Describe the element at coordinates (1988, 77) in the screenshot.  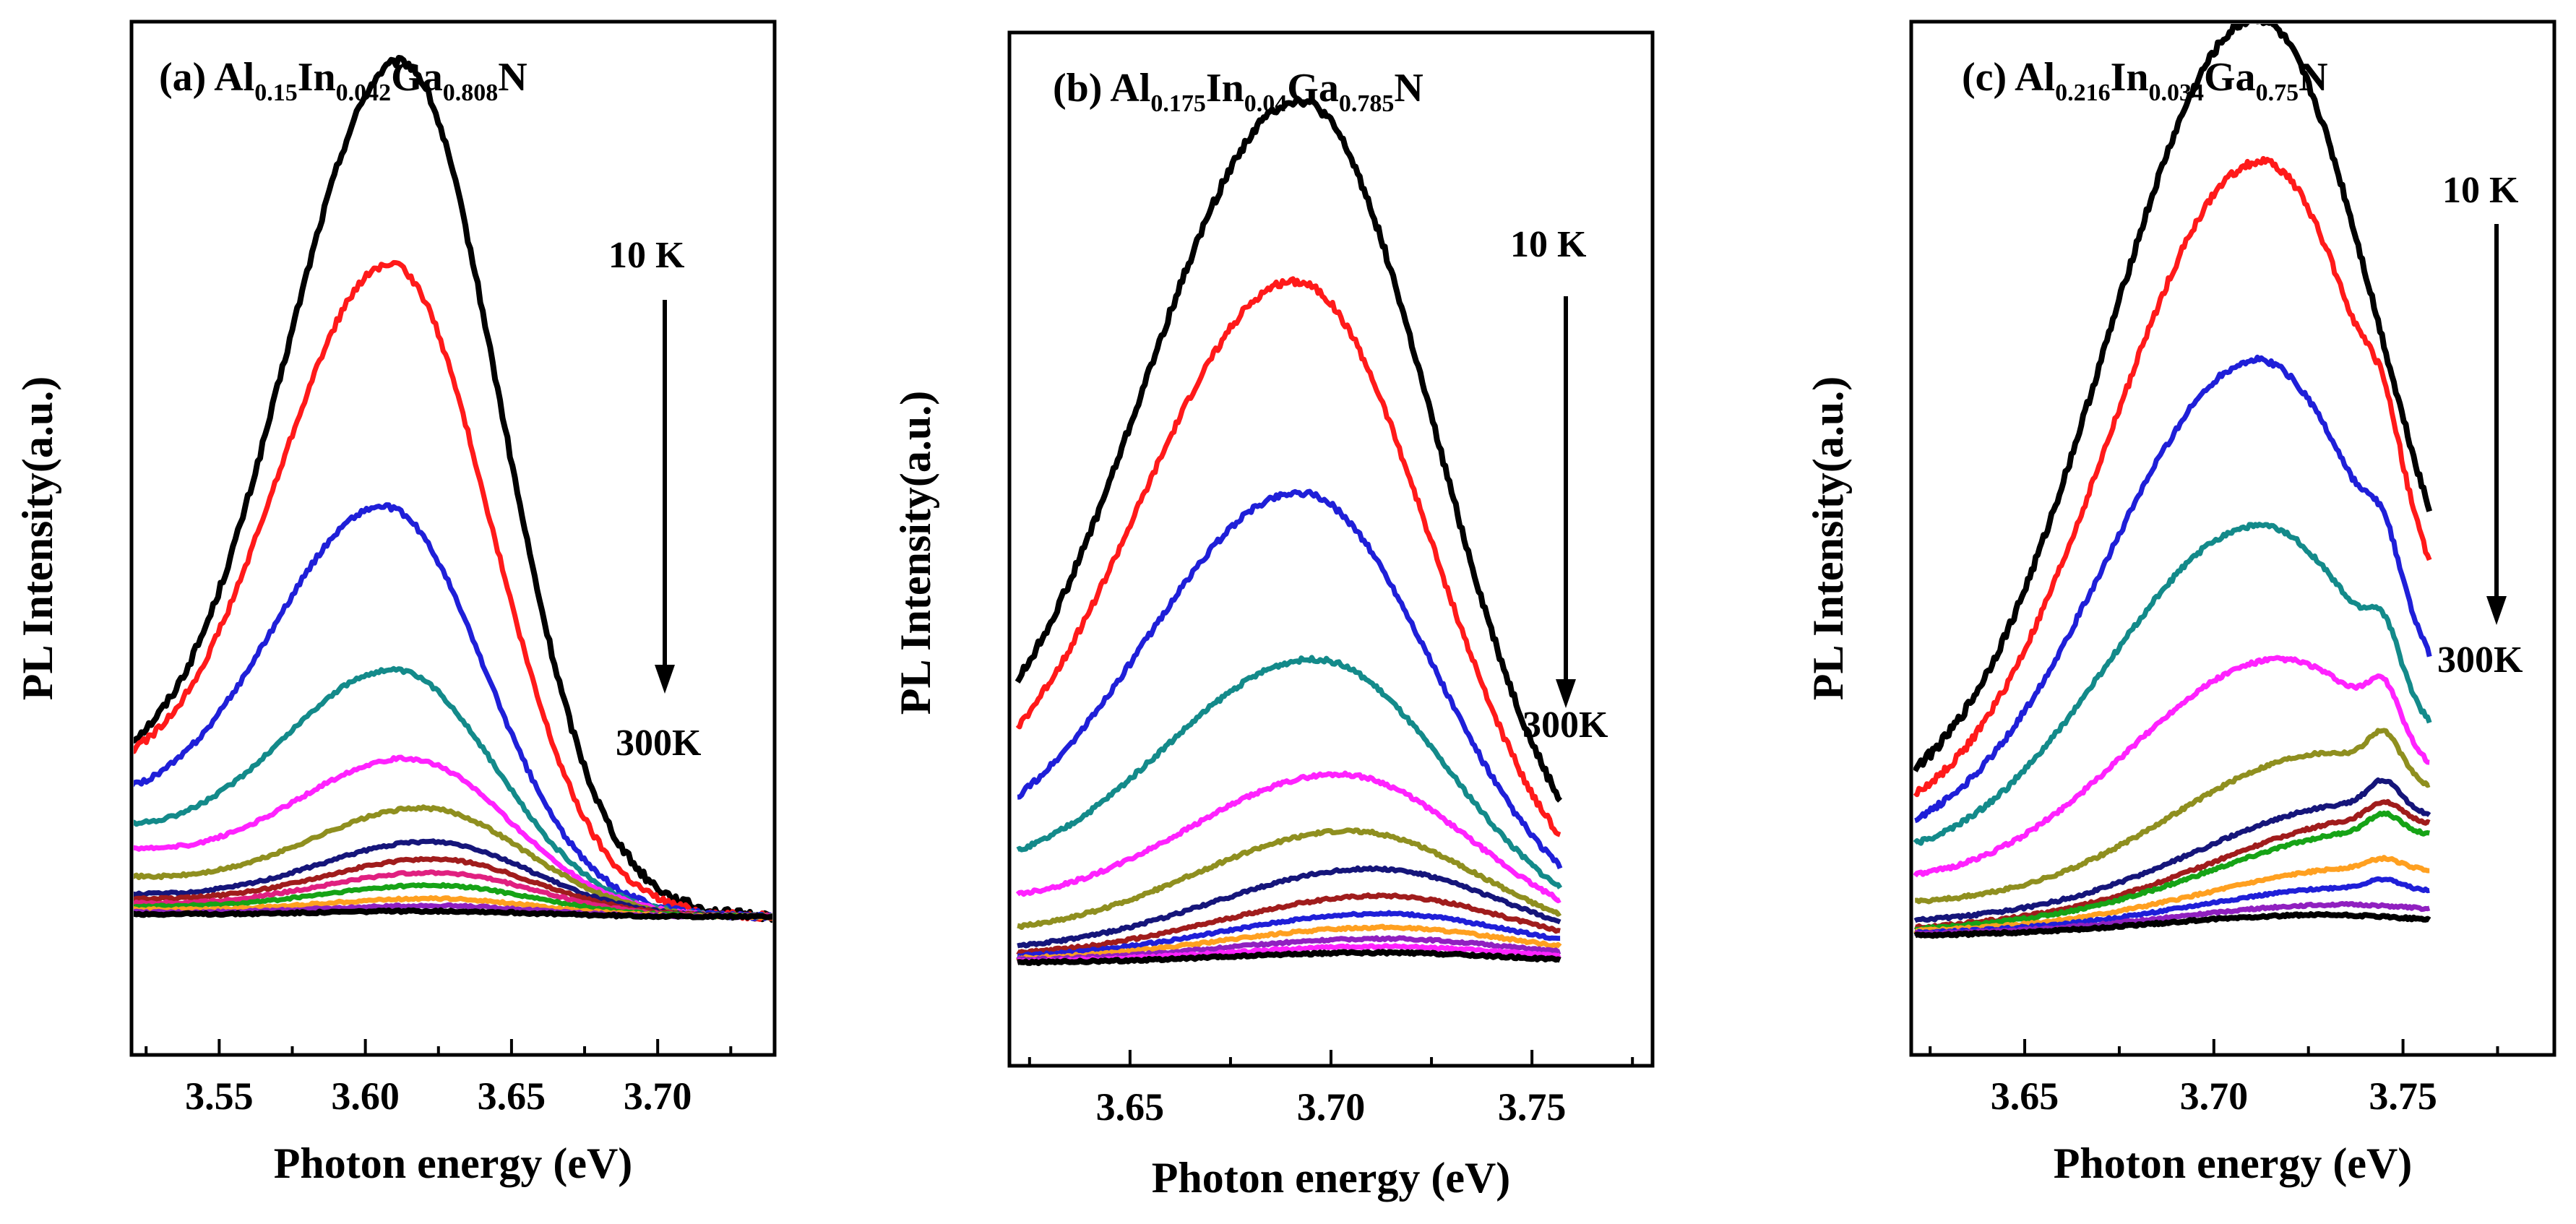
I see `title-prefix: (c)` at that location.